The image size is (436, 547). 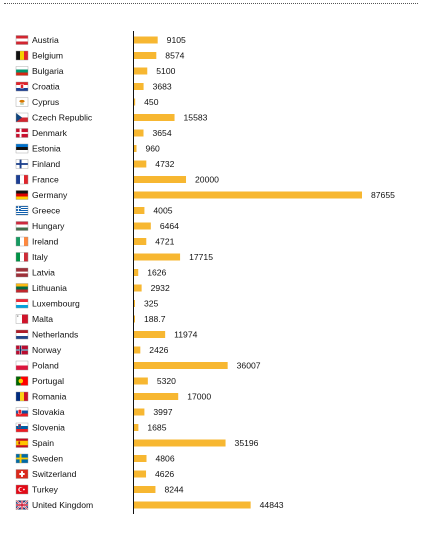 I want to click on flag-germany-icon, so click(x=22, y=195).